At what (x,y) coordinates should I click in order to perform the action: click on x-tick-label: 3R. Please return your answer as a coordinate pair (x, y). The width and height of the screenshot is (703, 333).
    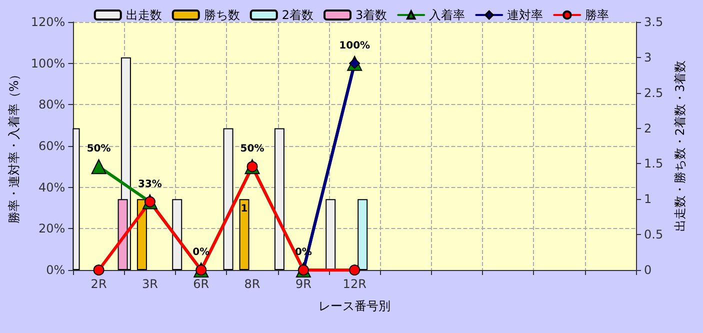
    Looking at the image, I should click on (150, 284).